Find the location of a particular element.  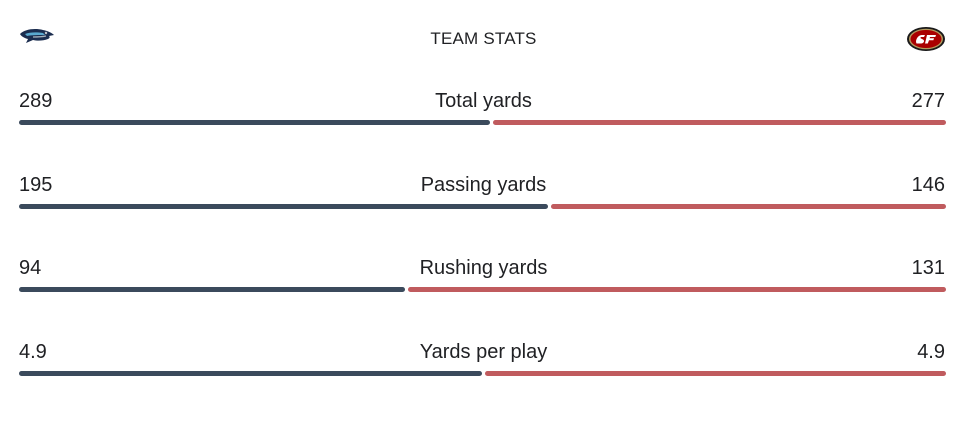

stat-label-passing-yards: Passing yards is located at coordinates (483, 185).